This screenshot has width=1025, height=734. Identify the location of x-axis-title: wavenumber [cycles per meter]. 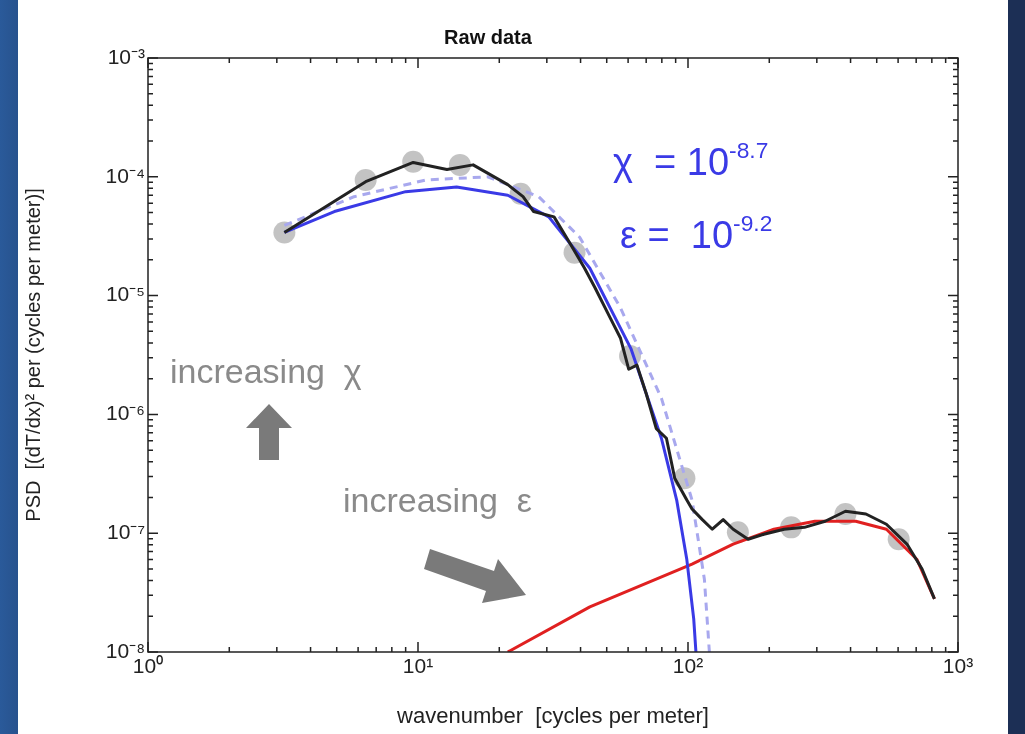
(552, 715).